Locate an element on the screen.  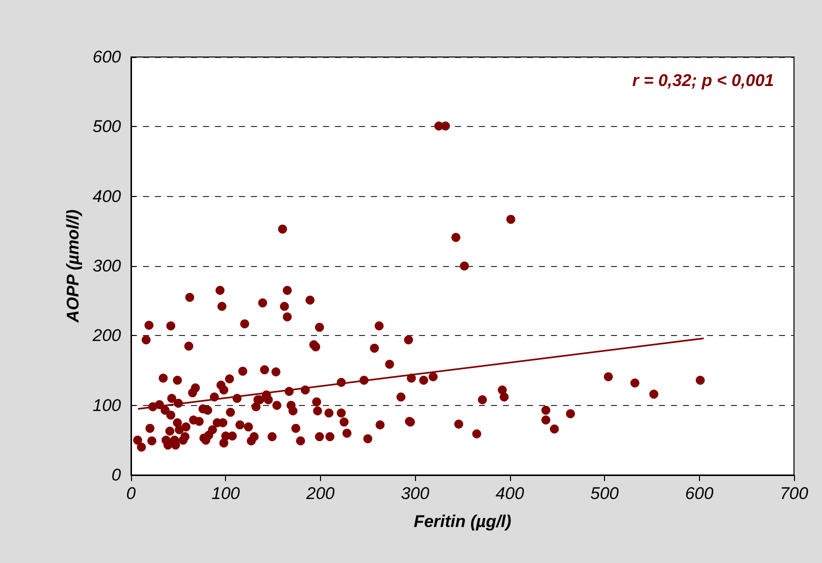
y-tick-label: 300 is located at coordinates (107, 266).